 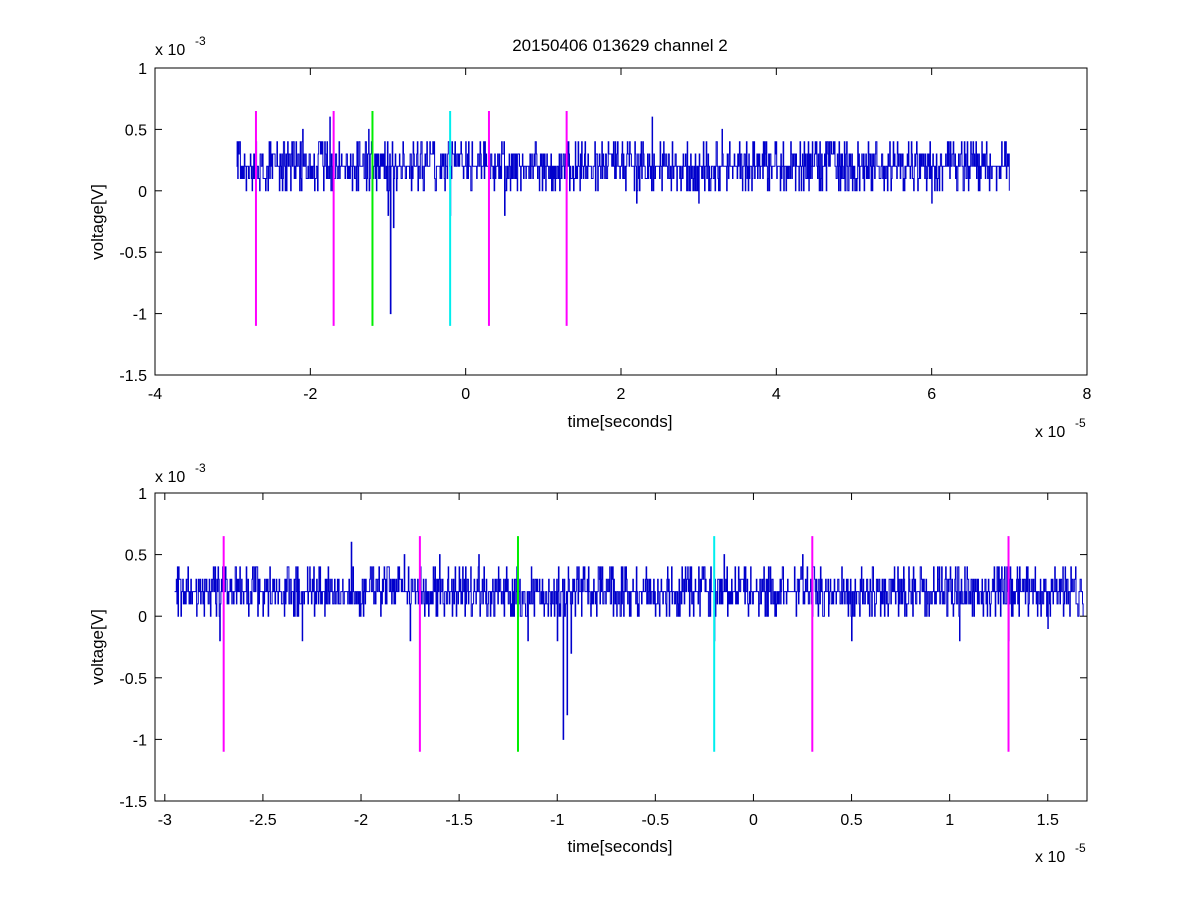 What do you see at coordinates (851, 820) in the screenshot?
I see `bottom-x-tick-label: 0.5` at bounding box center [851, 820].